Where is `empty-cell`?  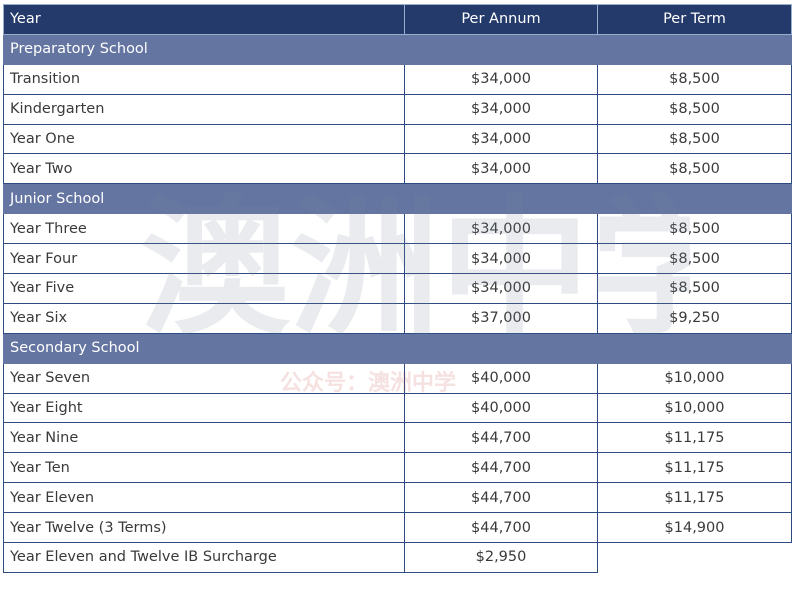
empty-cell is located at coordinates (695, 558).